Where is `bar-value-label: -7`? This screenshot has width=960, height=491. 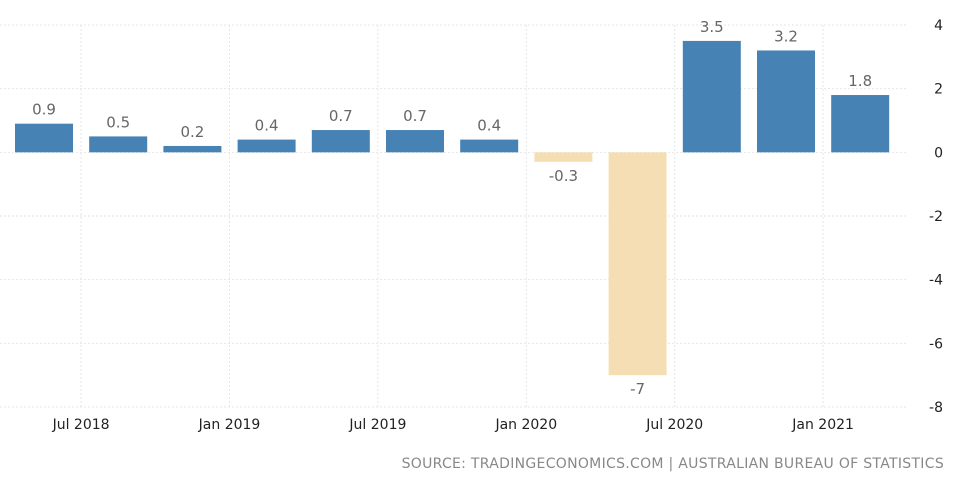
bar-value-label: -7 is located at coordinates (637, 389).